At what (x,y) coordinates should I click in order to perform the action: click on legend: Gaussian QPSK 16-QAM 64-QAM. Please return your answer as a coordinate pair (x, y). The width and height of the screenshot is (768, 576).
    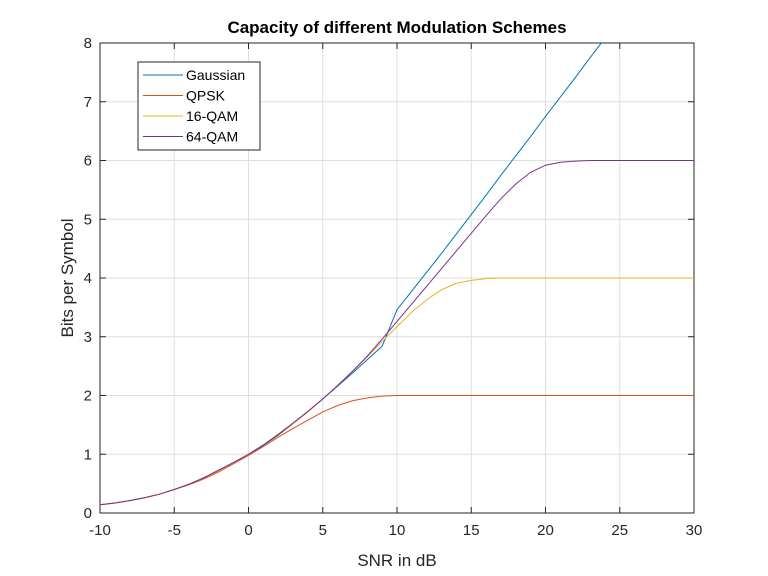
    Looking at the image, I should click on (199, 106).